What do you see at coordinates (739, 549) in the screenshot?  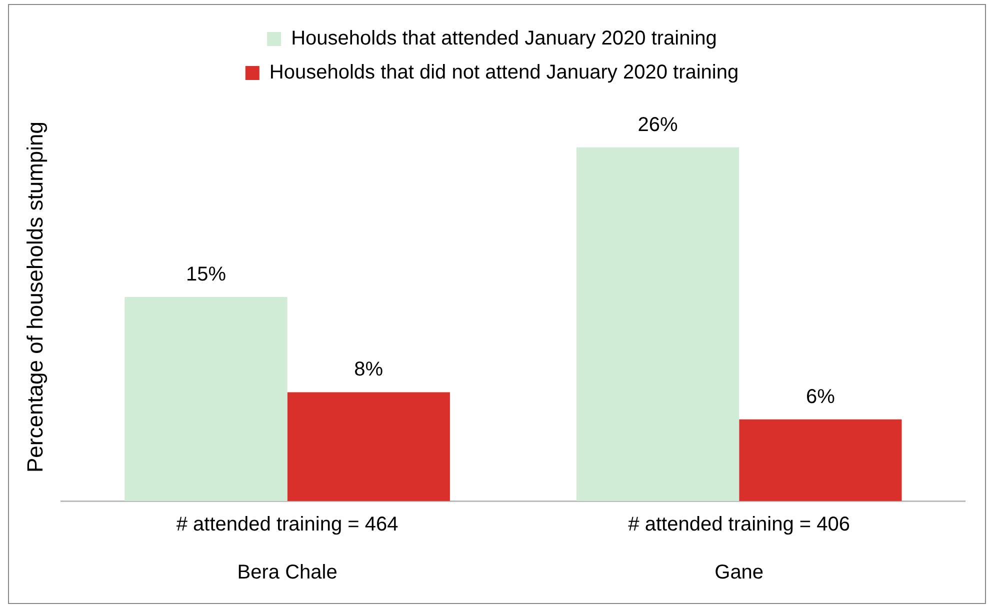 I see `category-label: # attended training = 406 Gane` at bounding box center [739, 549].